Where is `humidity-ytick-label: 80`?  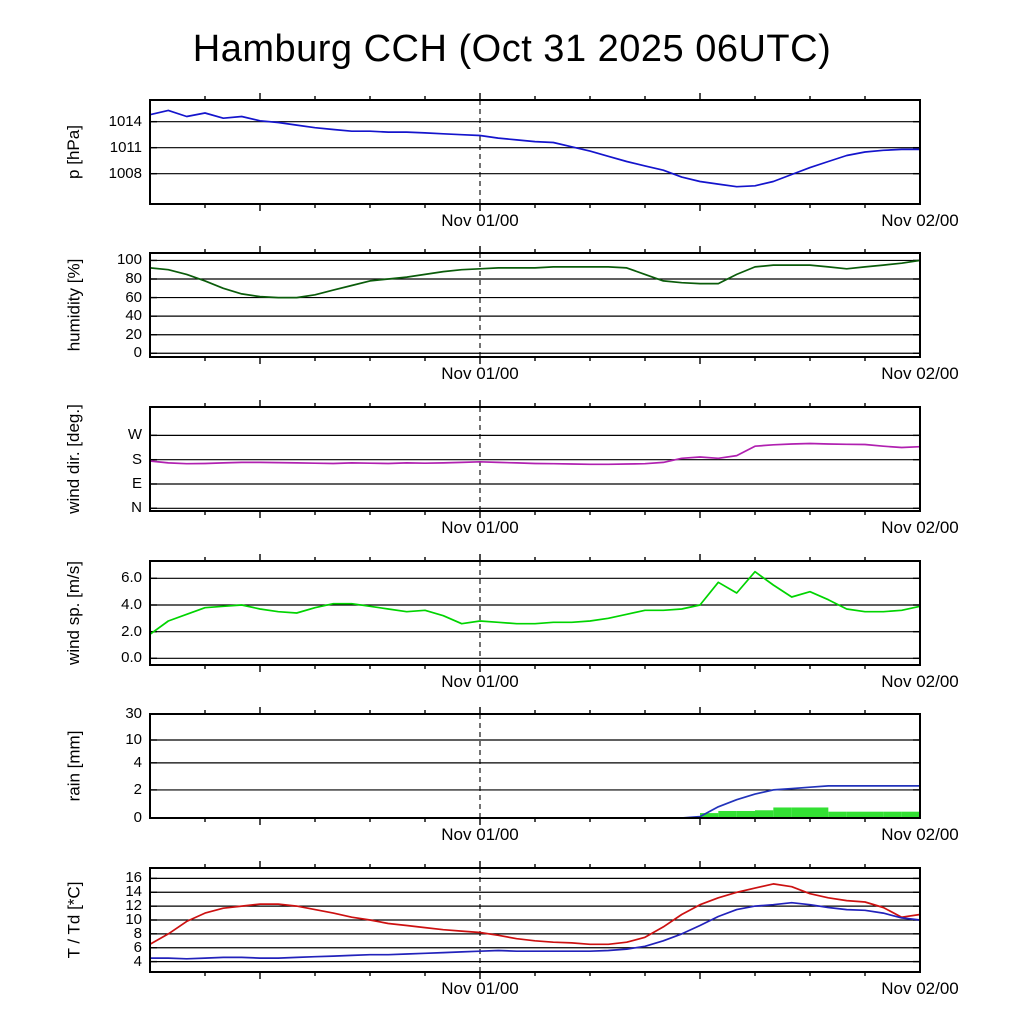 humidity-ytick-label: 80 is located at coordinates (133, 278).